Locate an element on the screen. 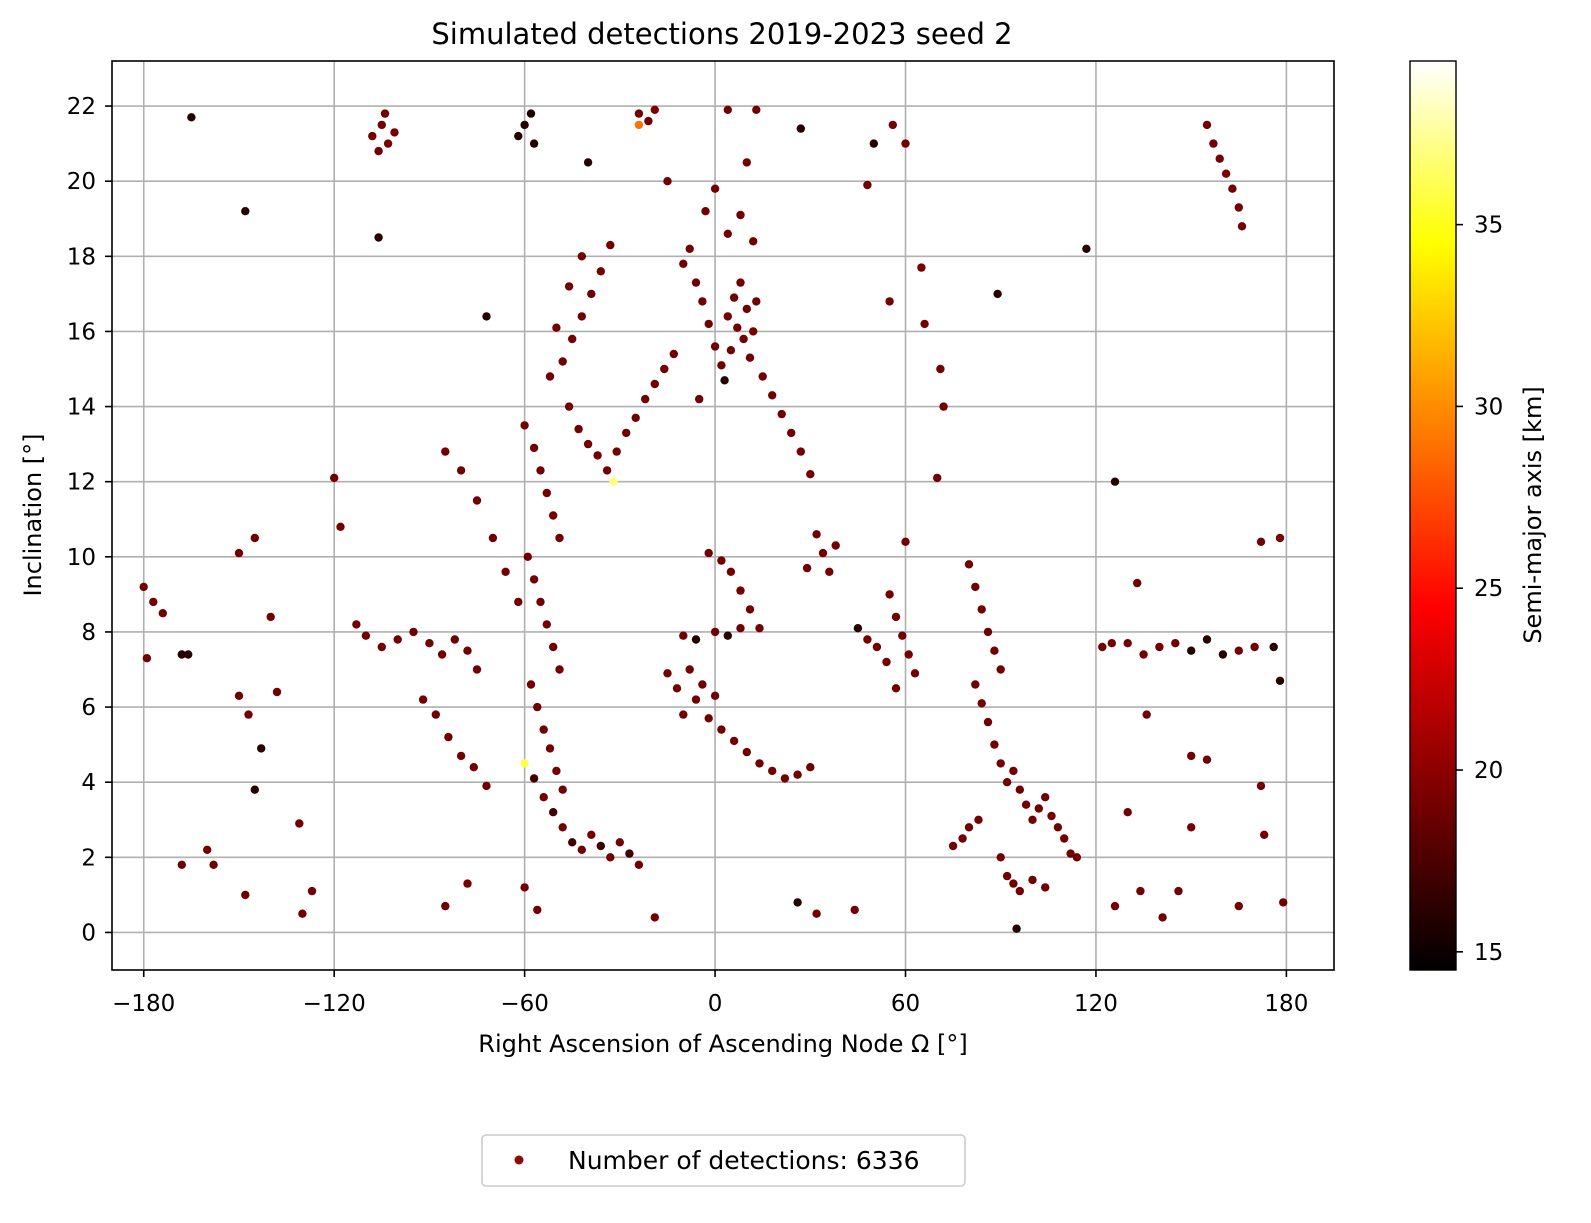  y-tick-label: 4 is located at coordinates (88, 783).